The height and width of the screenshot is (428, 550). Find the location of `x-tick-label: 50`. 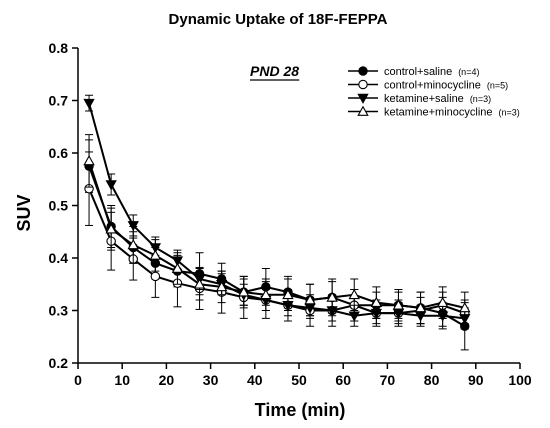

x-tick-label: 50 is located at coordinates (299, 380).